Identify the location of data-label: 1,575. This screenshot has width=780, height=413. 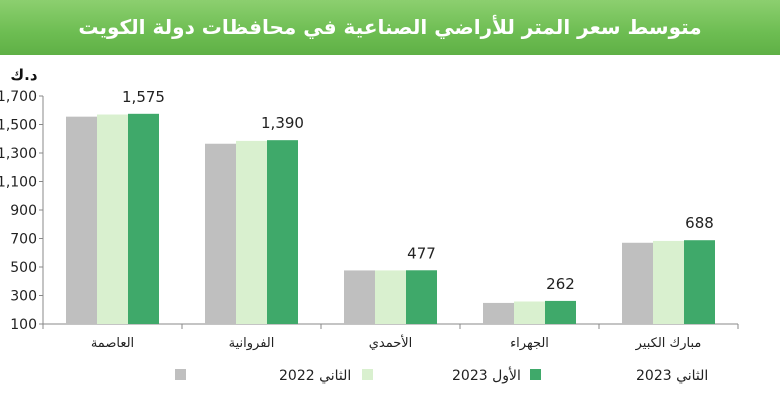
(143, 97).